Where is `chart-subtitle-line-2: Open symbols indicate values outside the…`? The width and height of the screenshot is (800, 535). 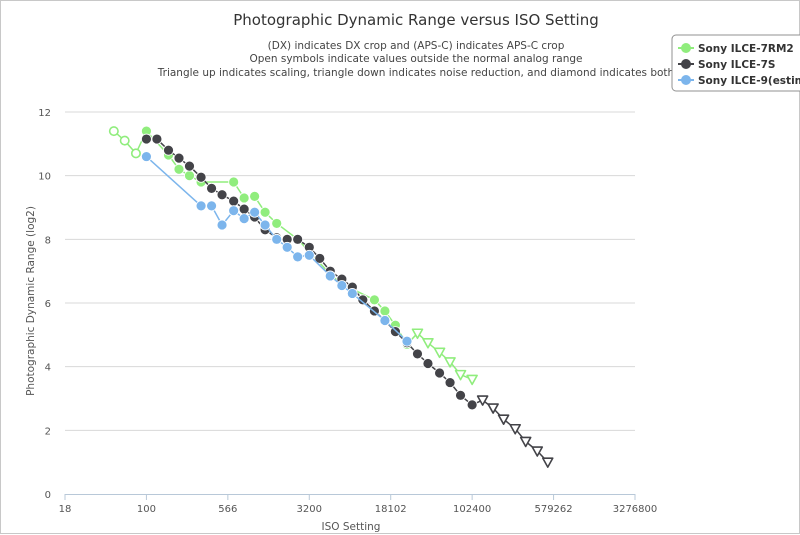
chart-subtitle-line-2: Open symbols indicate values outside the… is located at coordinates (415, 59).